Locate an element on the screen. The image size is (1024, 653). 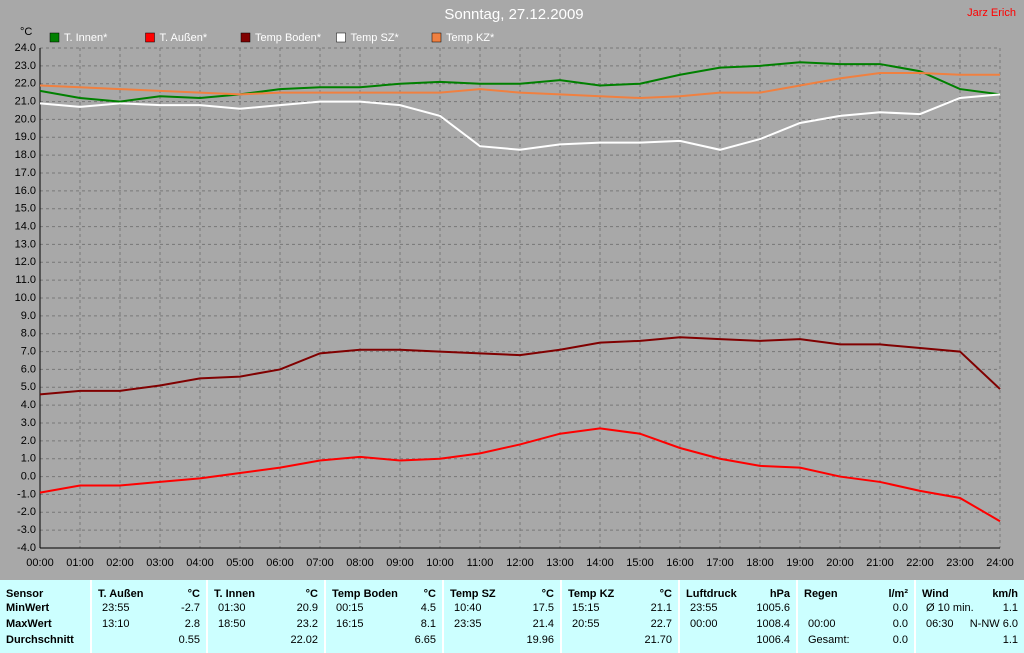
x-tick-label: 17:00 is located at coordinates (720, 563).